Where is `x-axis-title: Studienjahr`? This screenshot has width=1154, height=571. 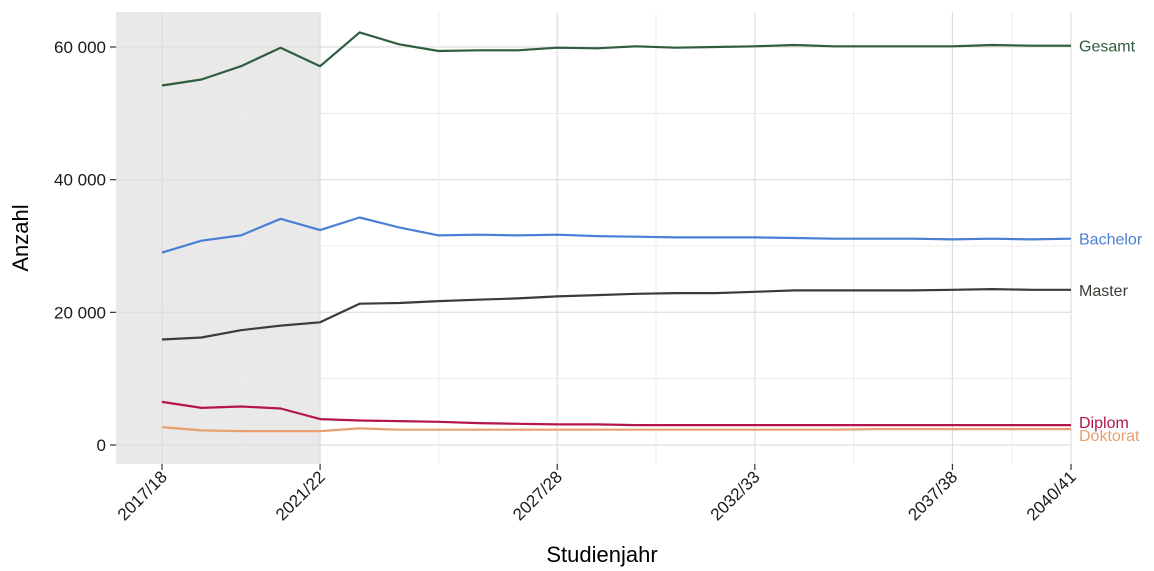 x-axis-title: Studienjahr is located at coordinates (601, 554).